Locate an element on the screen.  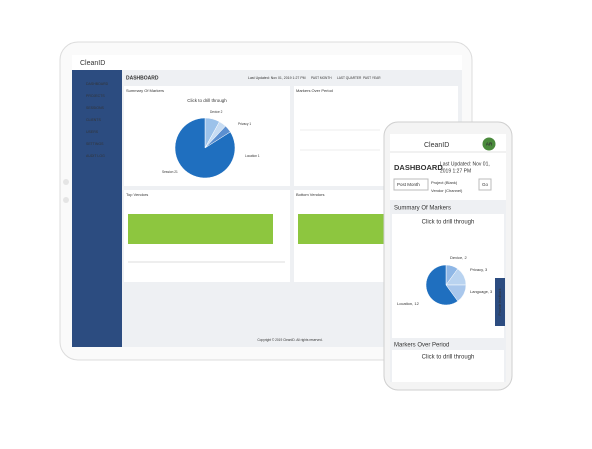
pie-label: Location 1 is located at coordinates (252, 156).